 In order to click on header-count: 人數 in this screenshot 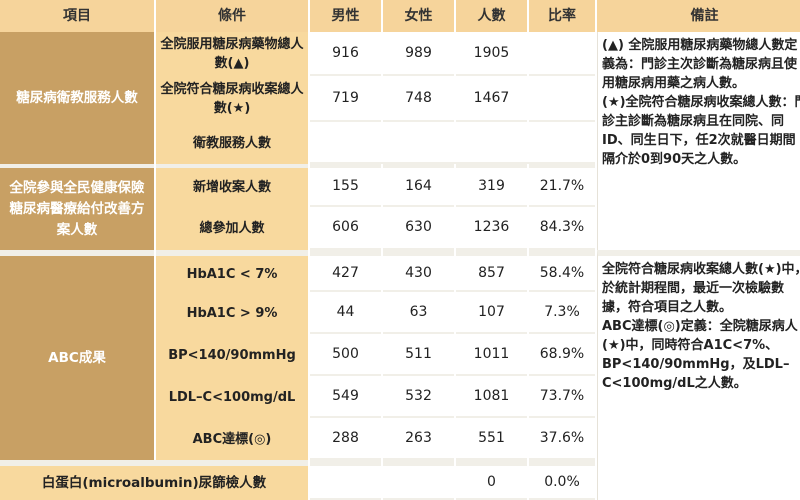, I will do `click(491, 16)`.